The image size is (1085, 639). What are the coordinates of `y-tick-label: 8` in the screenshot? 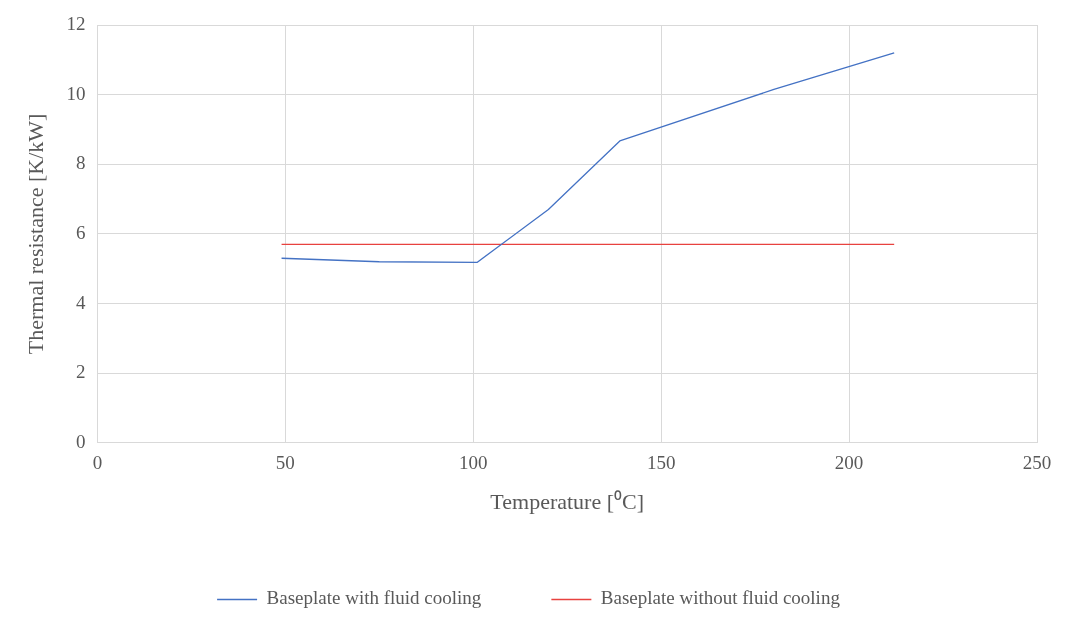 It's located at (80, 163).